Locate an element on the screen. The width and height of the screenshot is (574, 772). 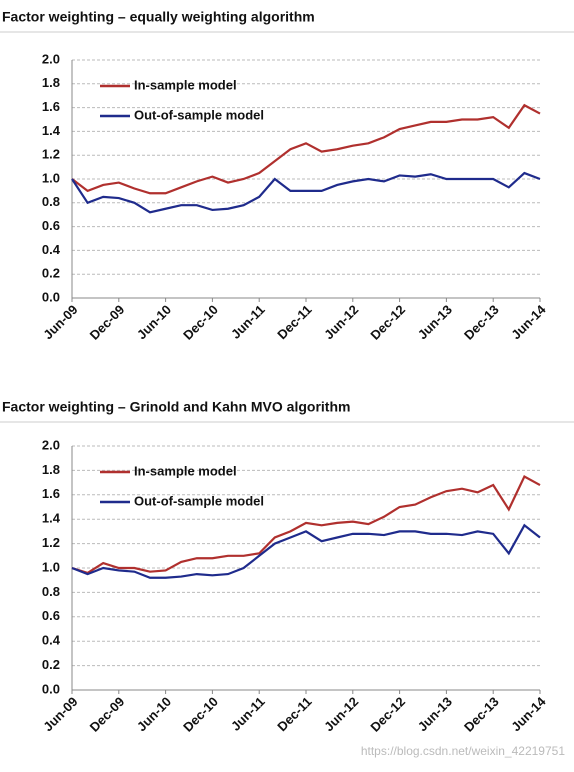
watermark: https://blog.csdn.net/weixin_42219751 is located at coordinates (463, 751).